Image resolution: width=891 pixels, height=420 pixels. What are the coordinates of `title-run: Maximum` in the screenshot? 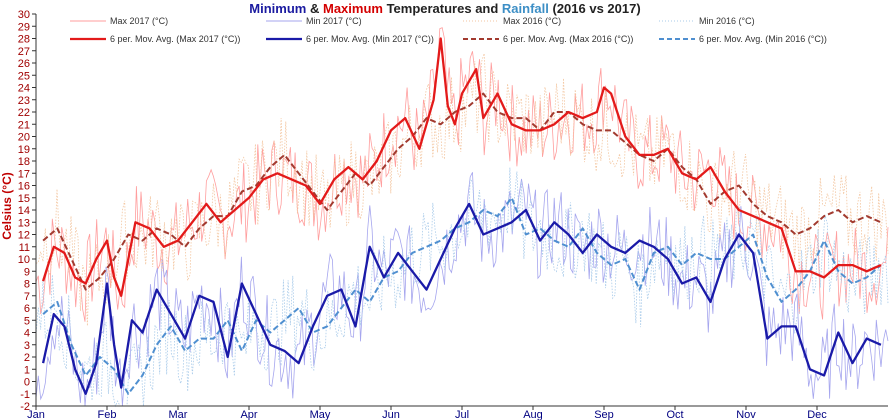 It's located at (353, 8).